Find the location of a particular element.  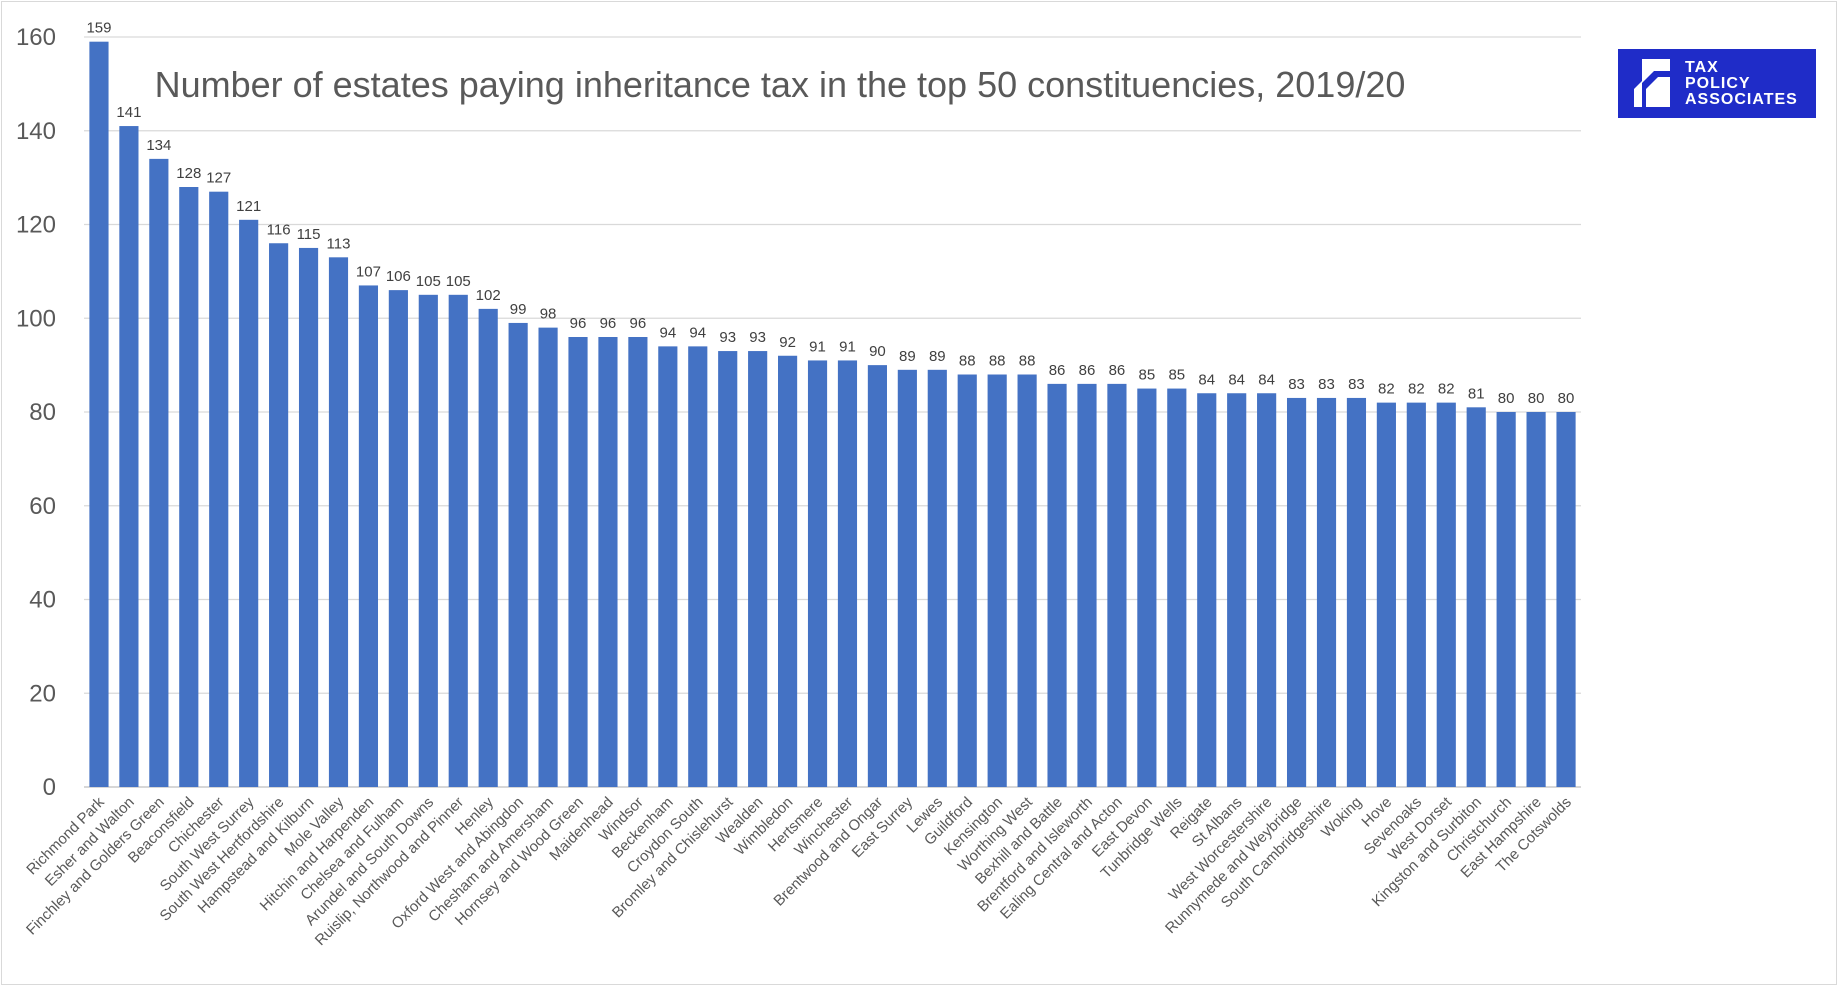

data-label: 98 is located at coordinates (548, 314).